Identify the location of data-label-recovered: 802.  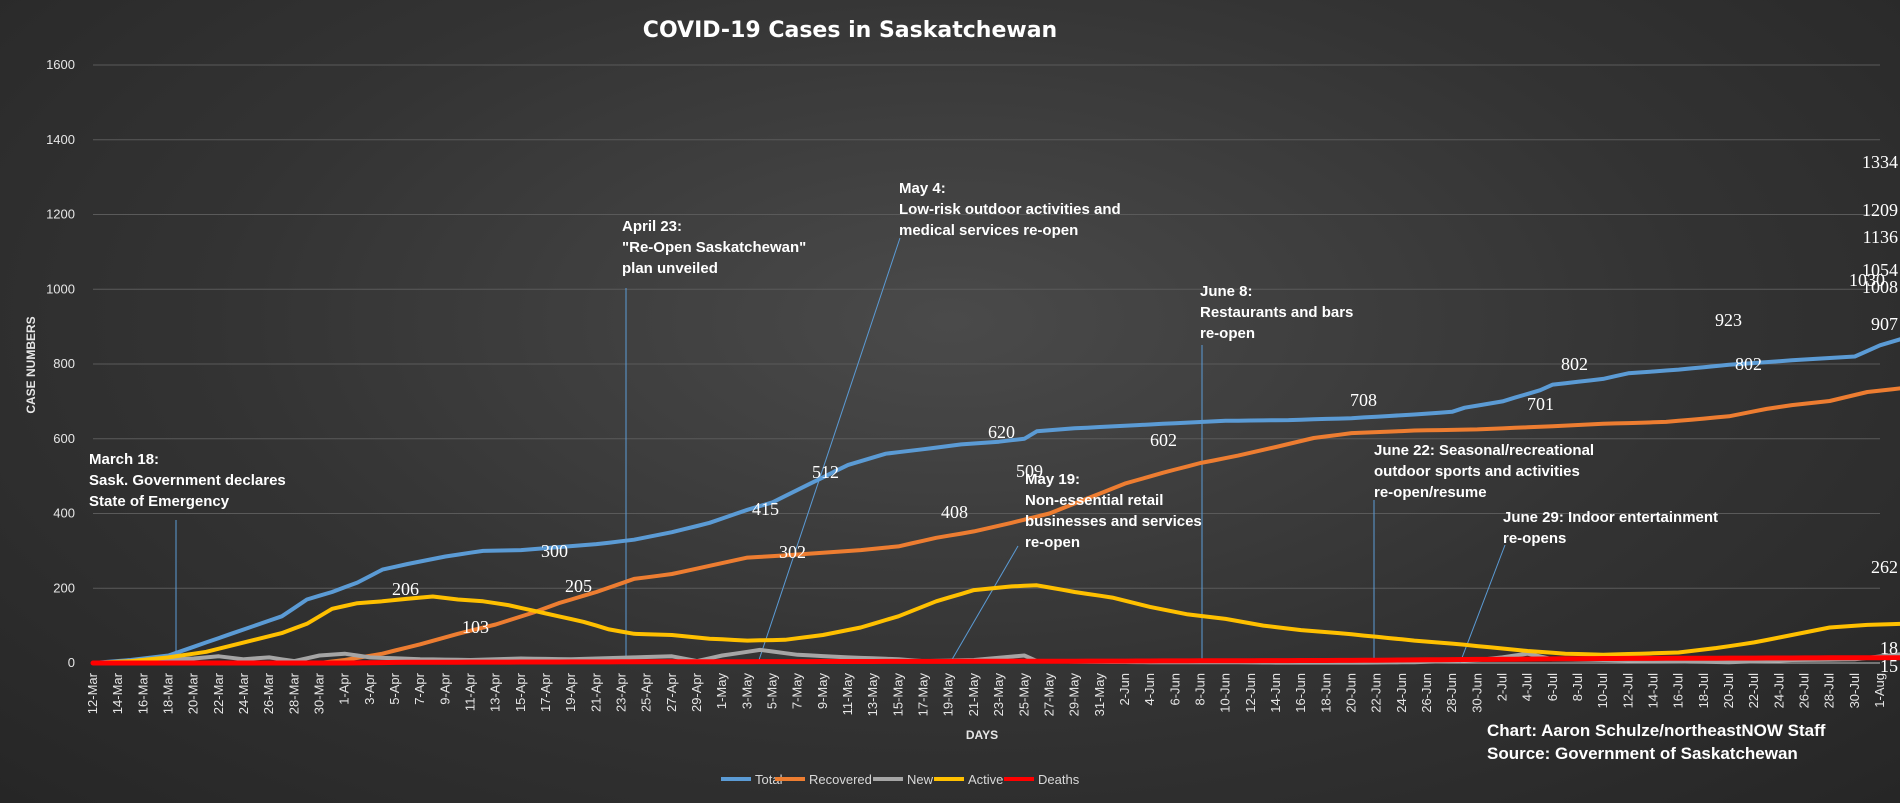
(1748, 364).